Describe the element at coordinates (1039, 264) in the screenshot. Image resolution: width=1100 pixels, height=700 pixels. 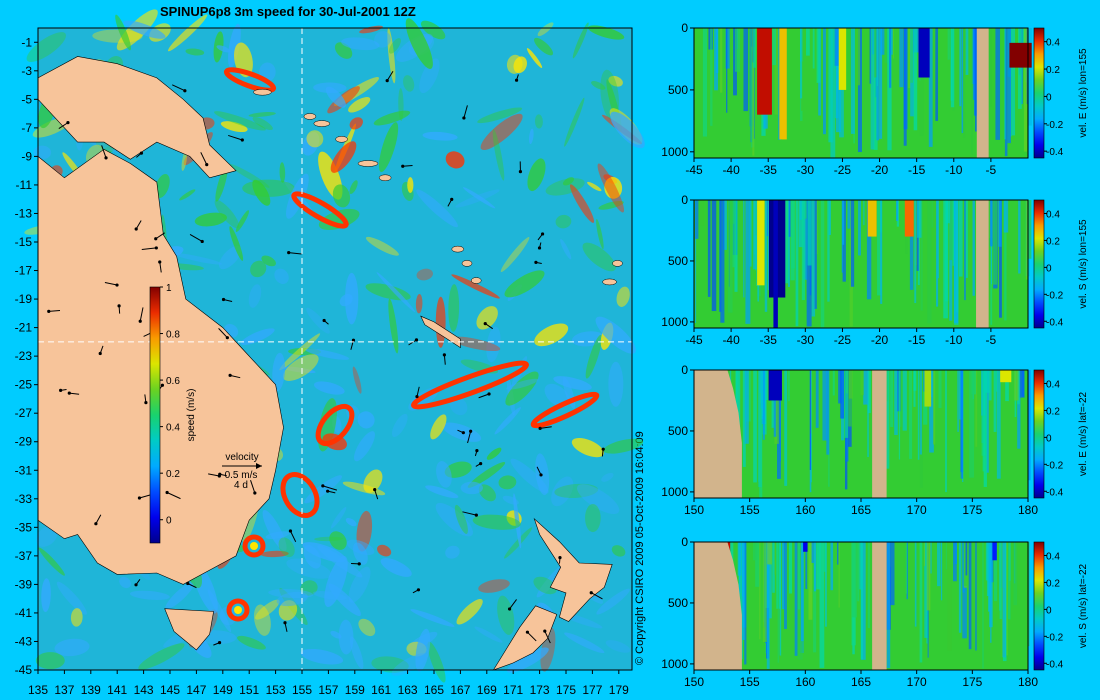
I see `section-colorbar` at that location.